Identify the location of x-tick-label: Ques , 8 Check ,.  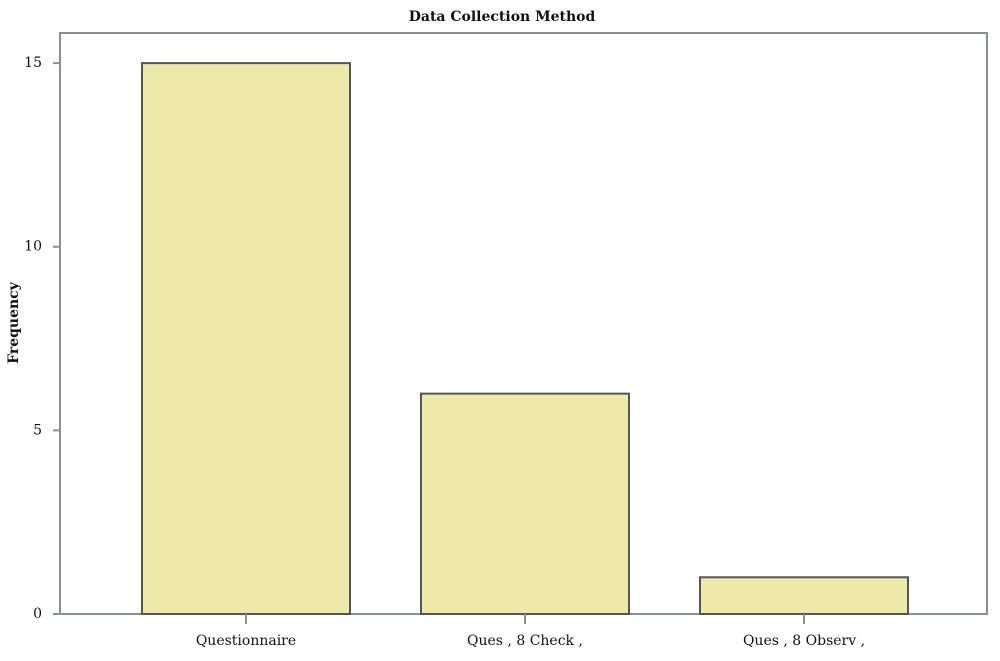
(525, 641).